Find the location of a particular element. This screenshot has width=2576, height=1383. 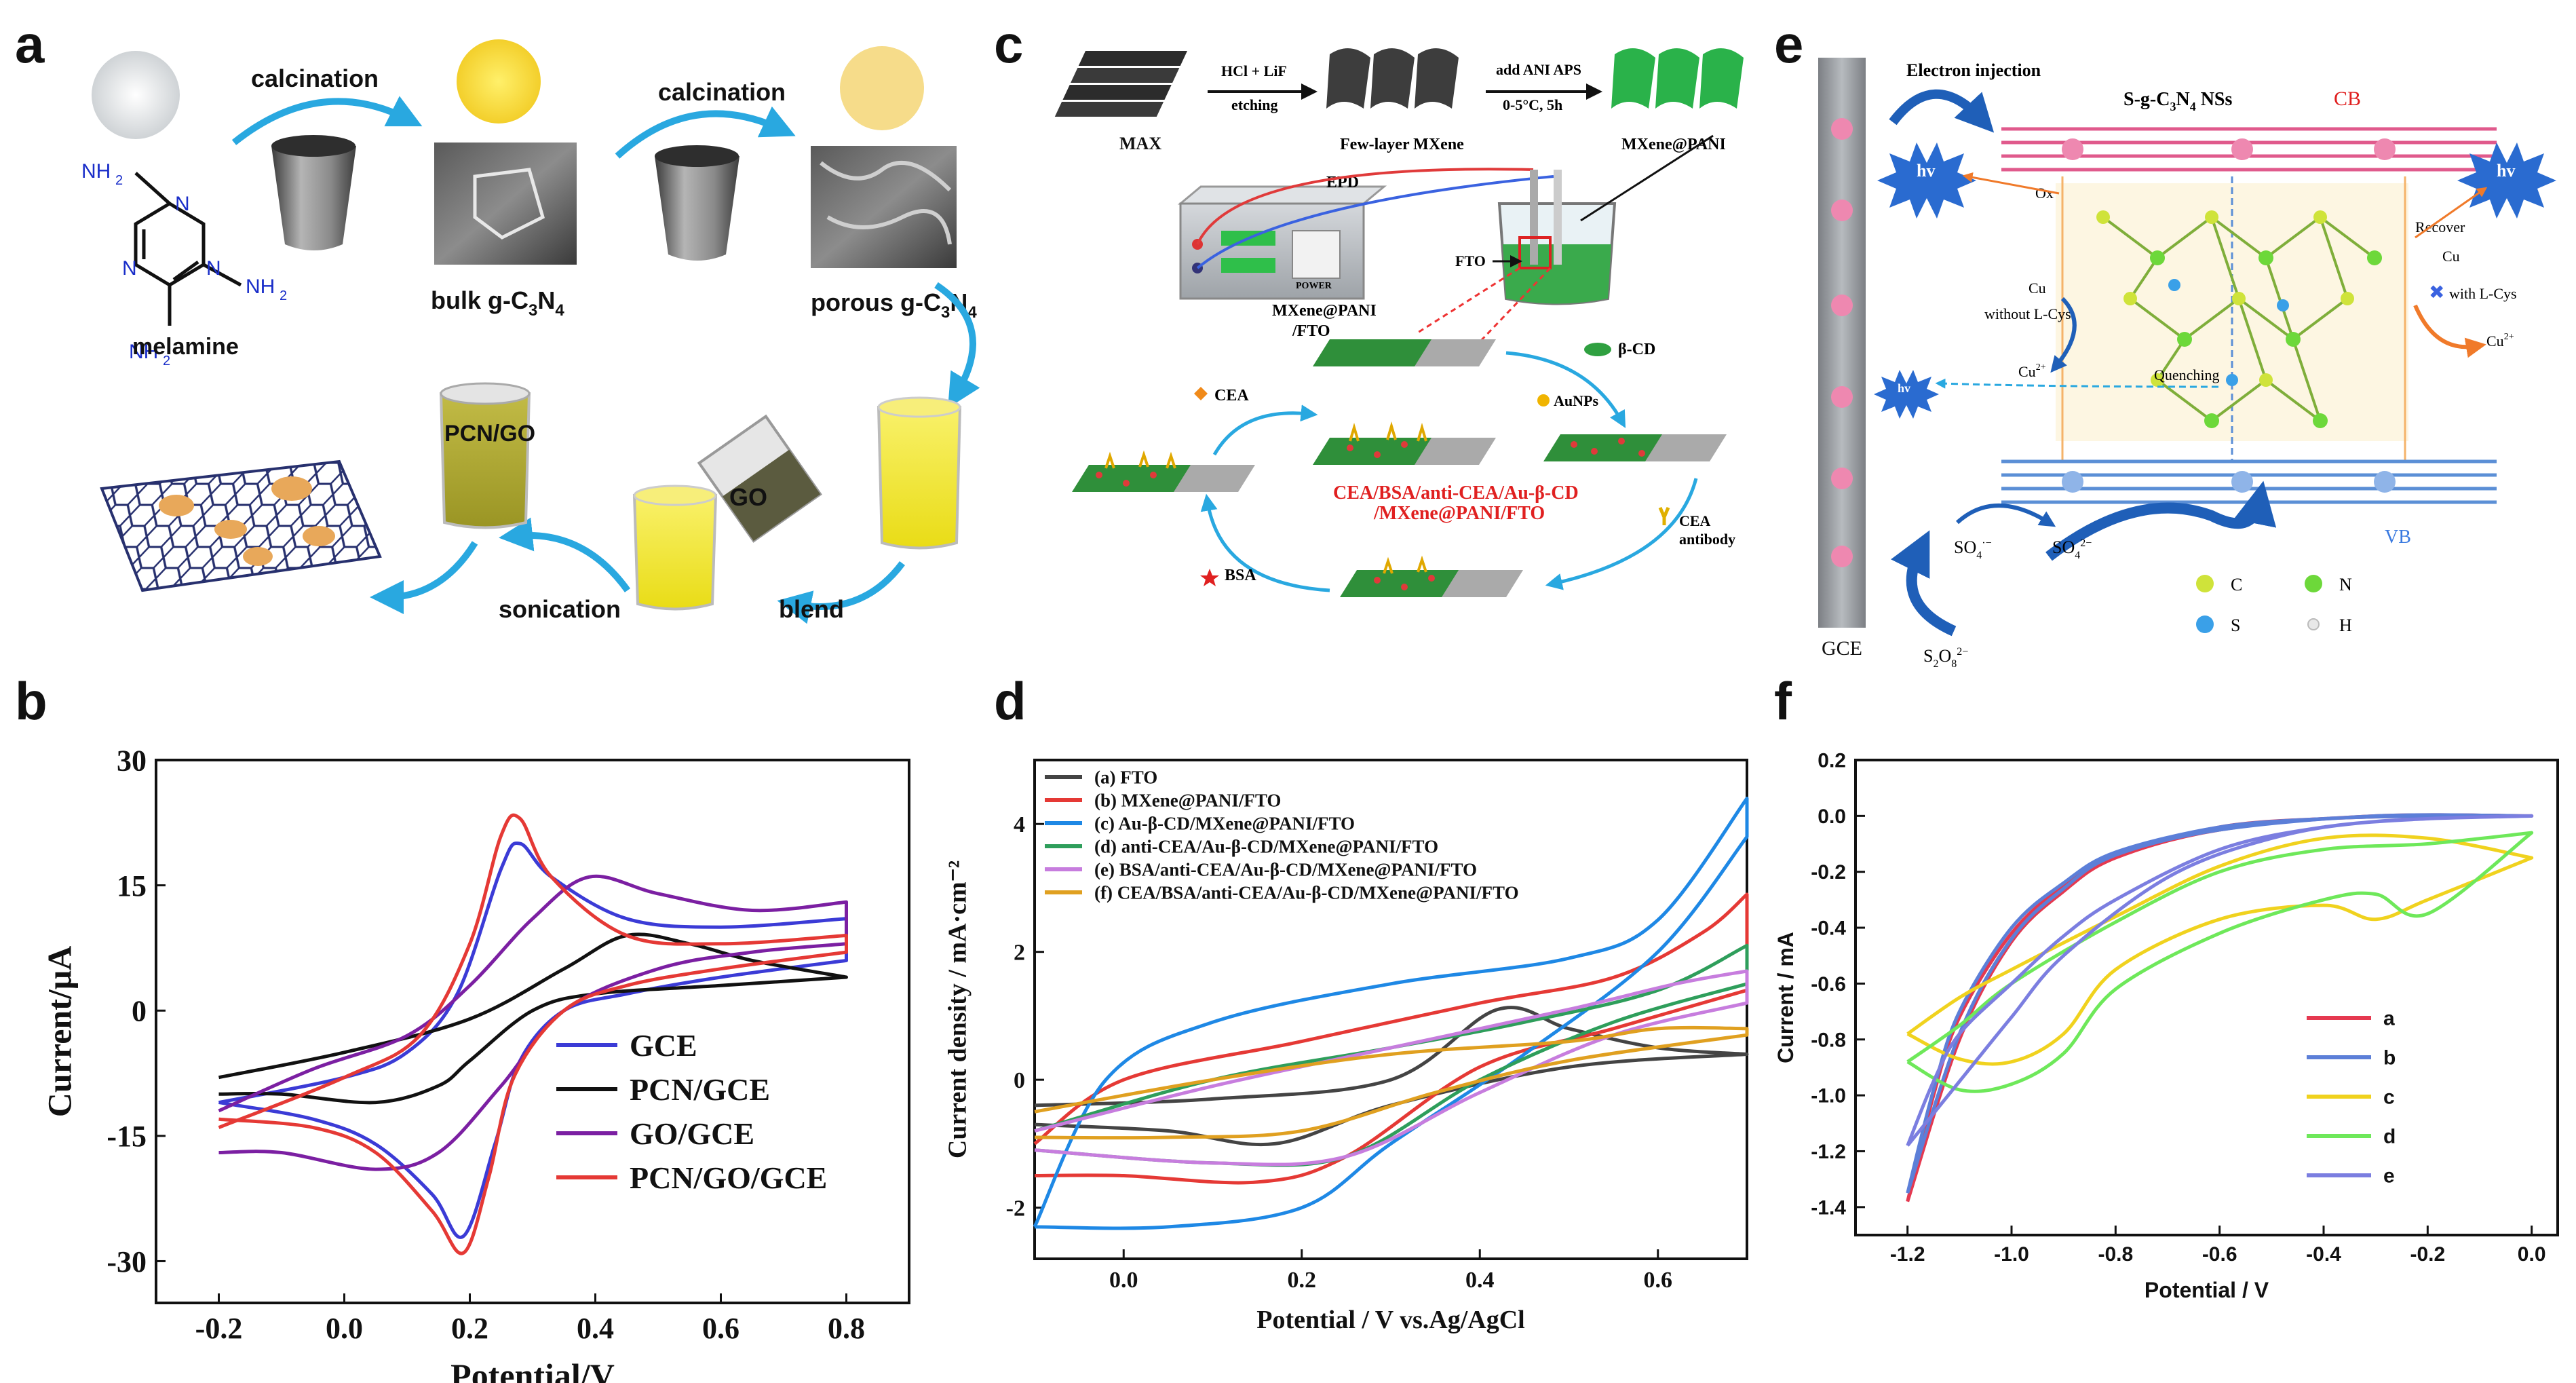

chart-f-legend-label: e is located at coordinates (2389, 1176).